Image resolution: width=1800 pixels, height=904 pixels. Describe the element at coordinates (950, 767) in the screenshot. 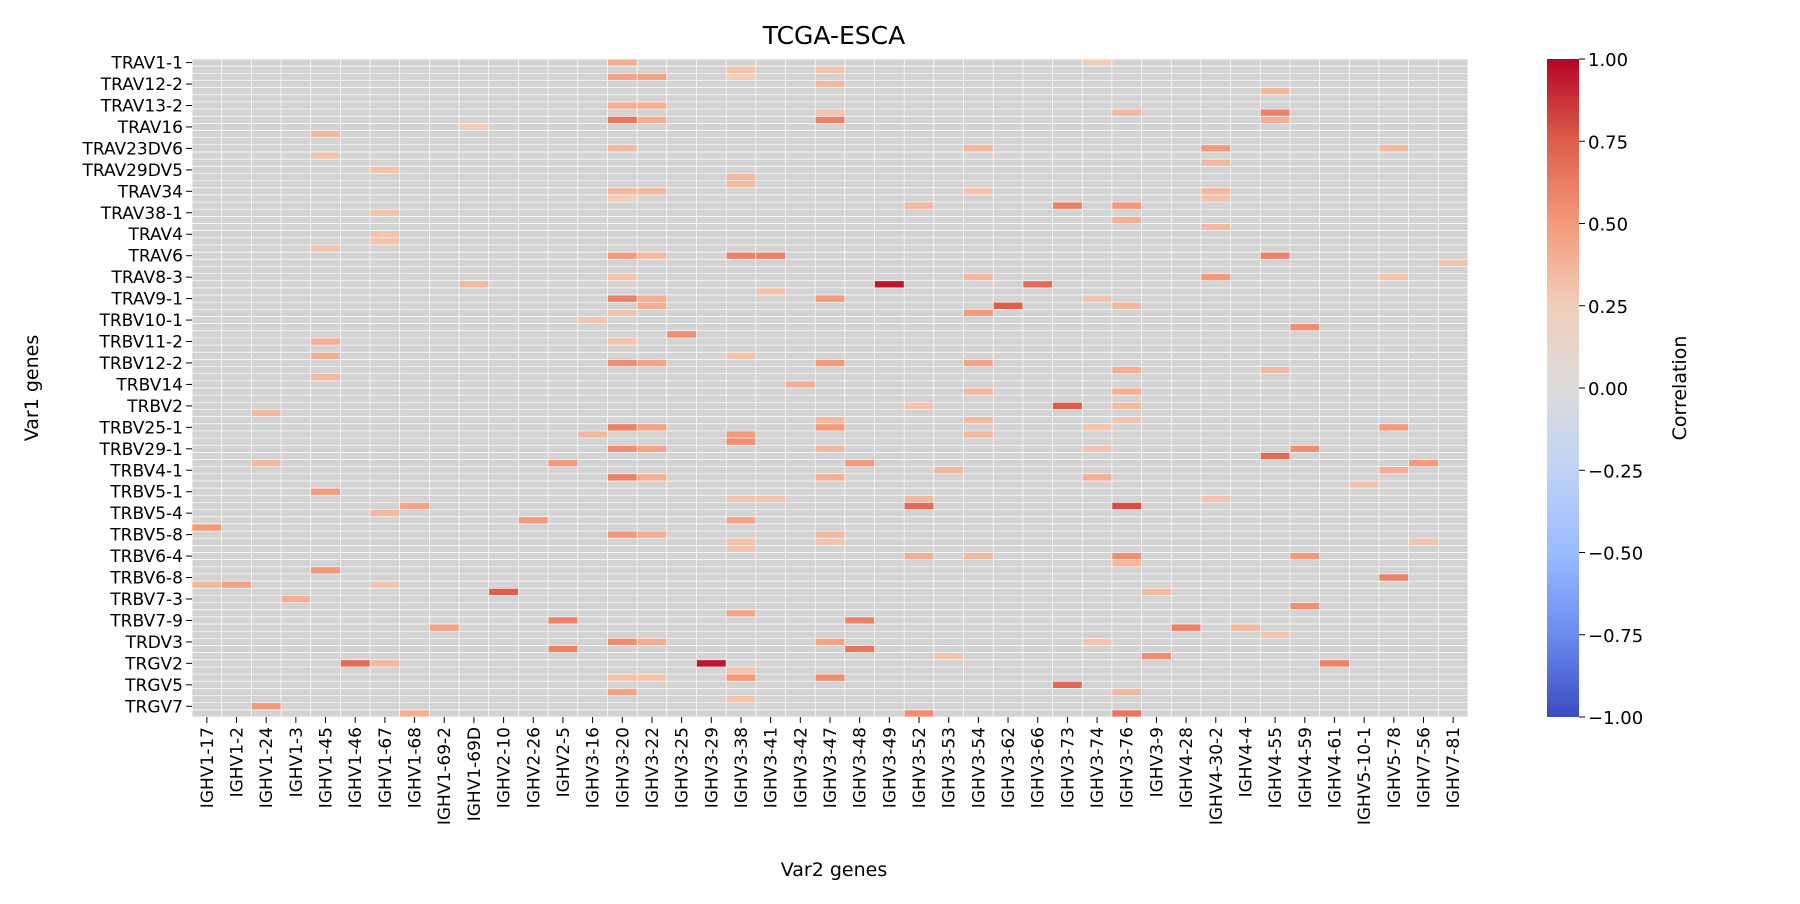

I see `x-tick-label: IGHV3-53` at that location.